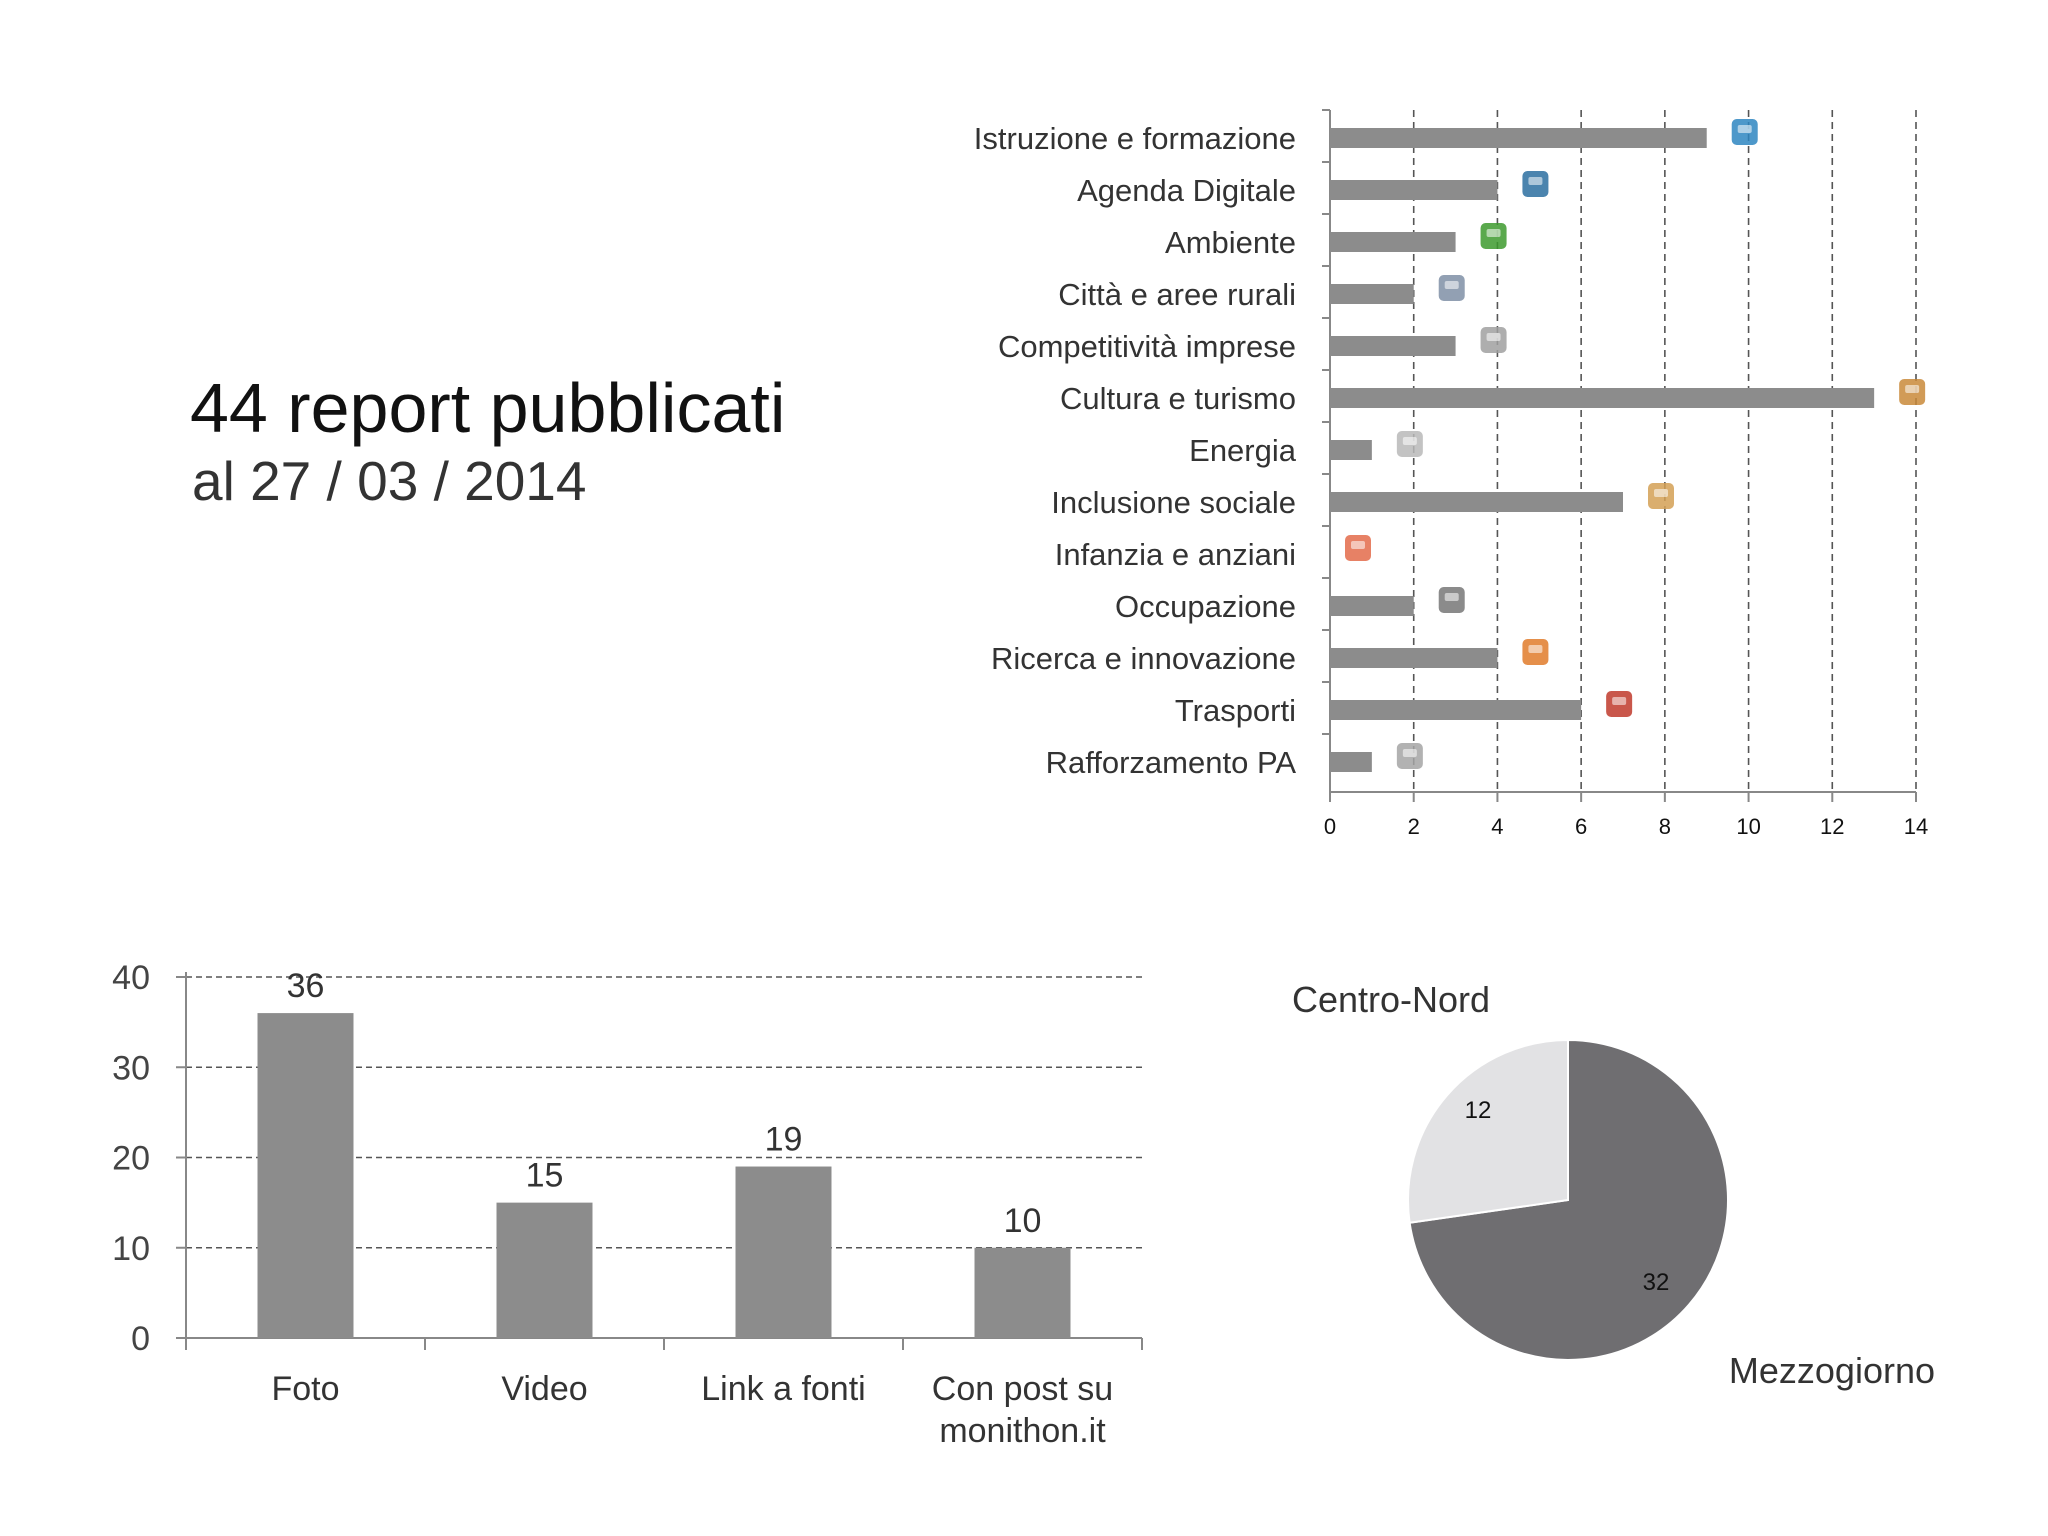 The height and width of the screenshot is (1536, 2048). Describe the element at coordinates (1235, 710) in the screenshot. I see `category-label: Trasporti` at that location.